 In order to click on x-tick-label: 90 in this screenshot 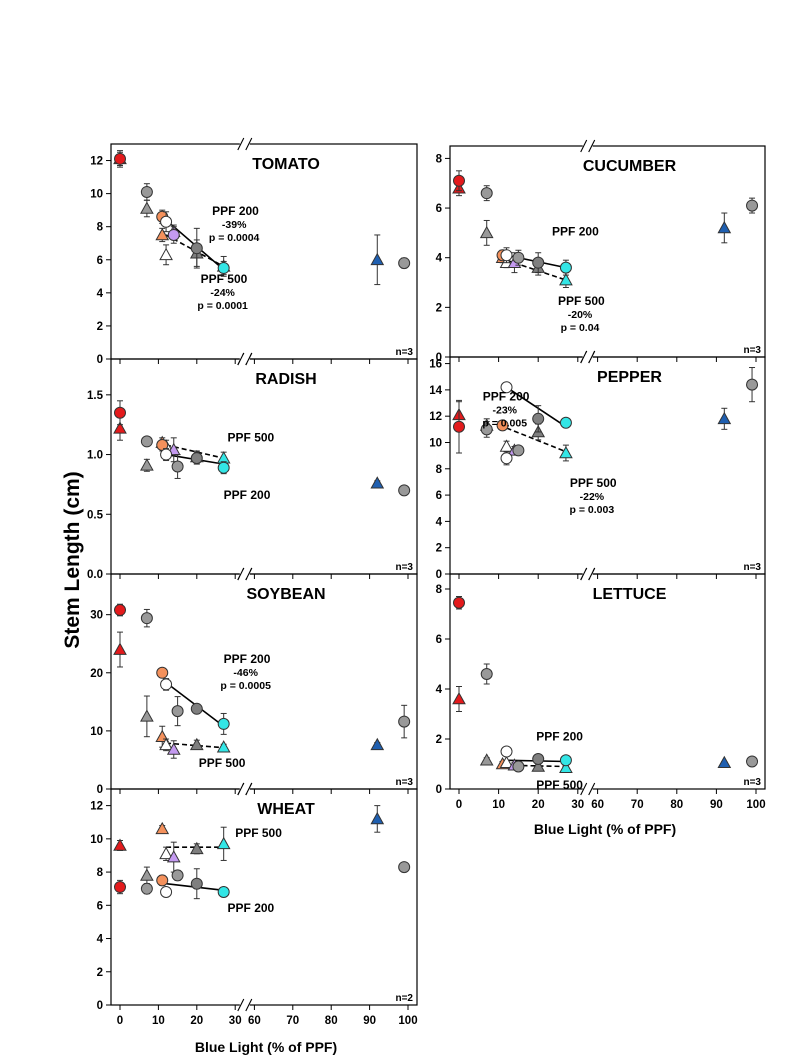, I will do `click(716, 805)`.